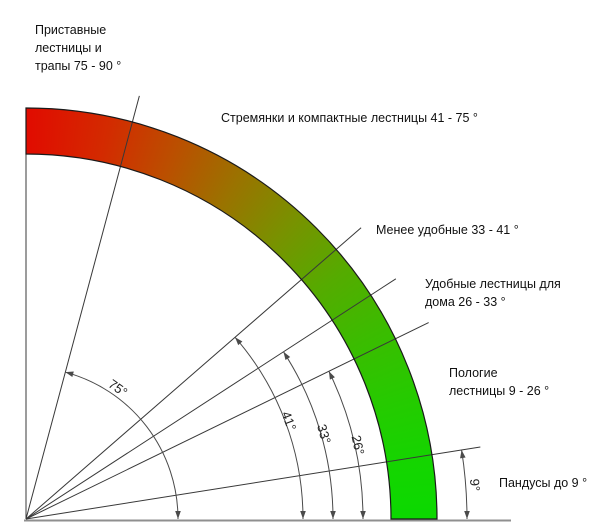 The height and width of the screenshot is (527, 600). What do you see at coordinates (493, 284) in the screenshot?
I see `label-line: Удобные лестницы для` at bounding box center [493, 284].